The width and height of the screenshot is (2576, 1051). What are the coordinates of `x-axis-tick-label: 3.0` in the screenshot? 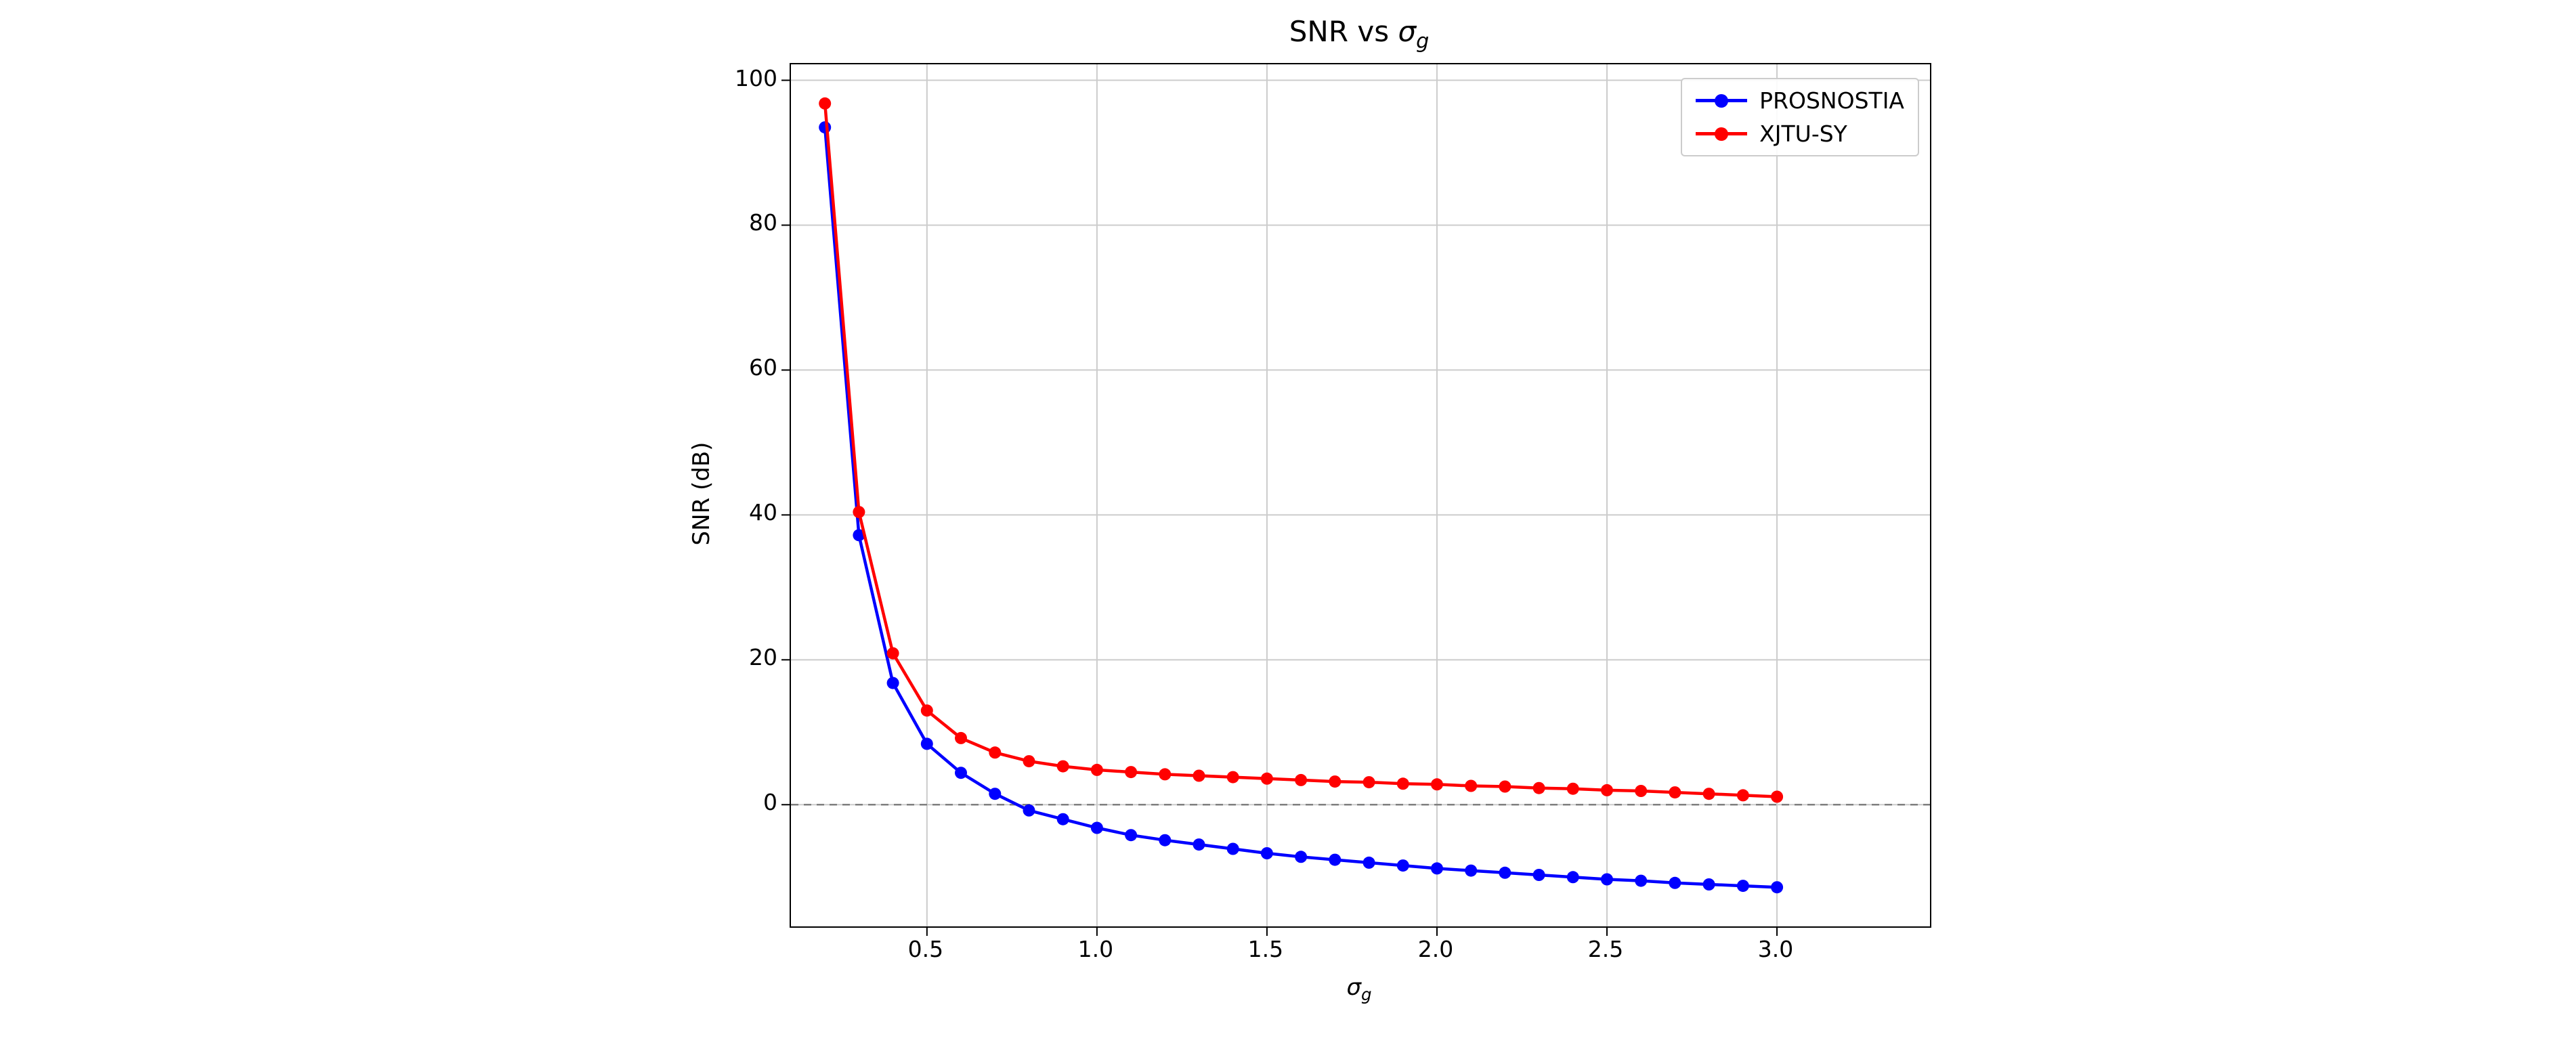 It's located at (1775, 949).